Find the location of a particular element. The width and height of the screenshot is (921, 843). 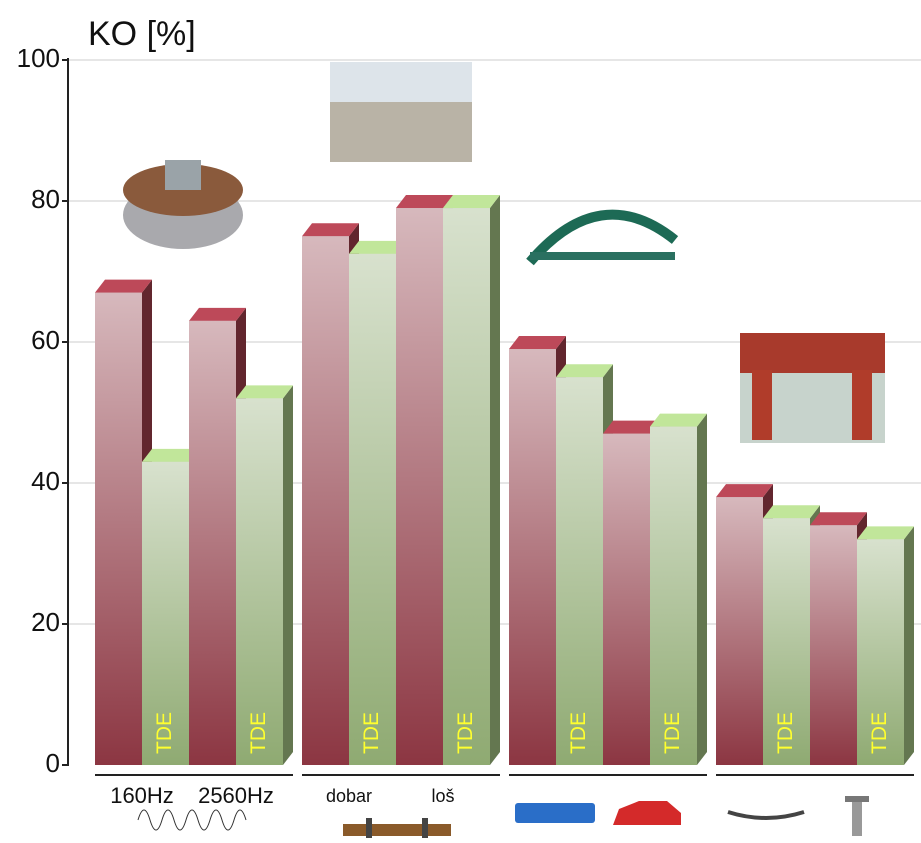

x-tick-label: dobar is located at coordinates (349, 796).